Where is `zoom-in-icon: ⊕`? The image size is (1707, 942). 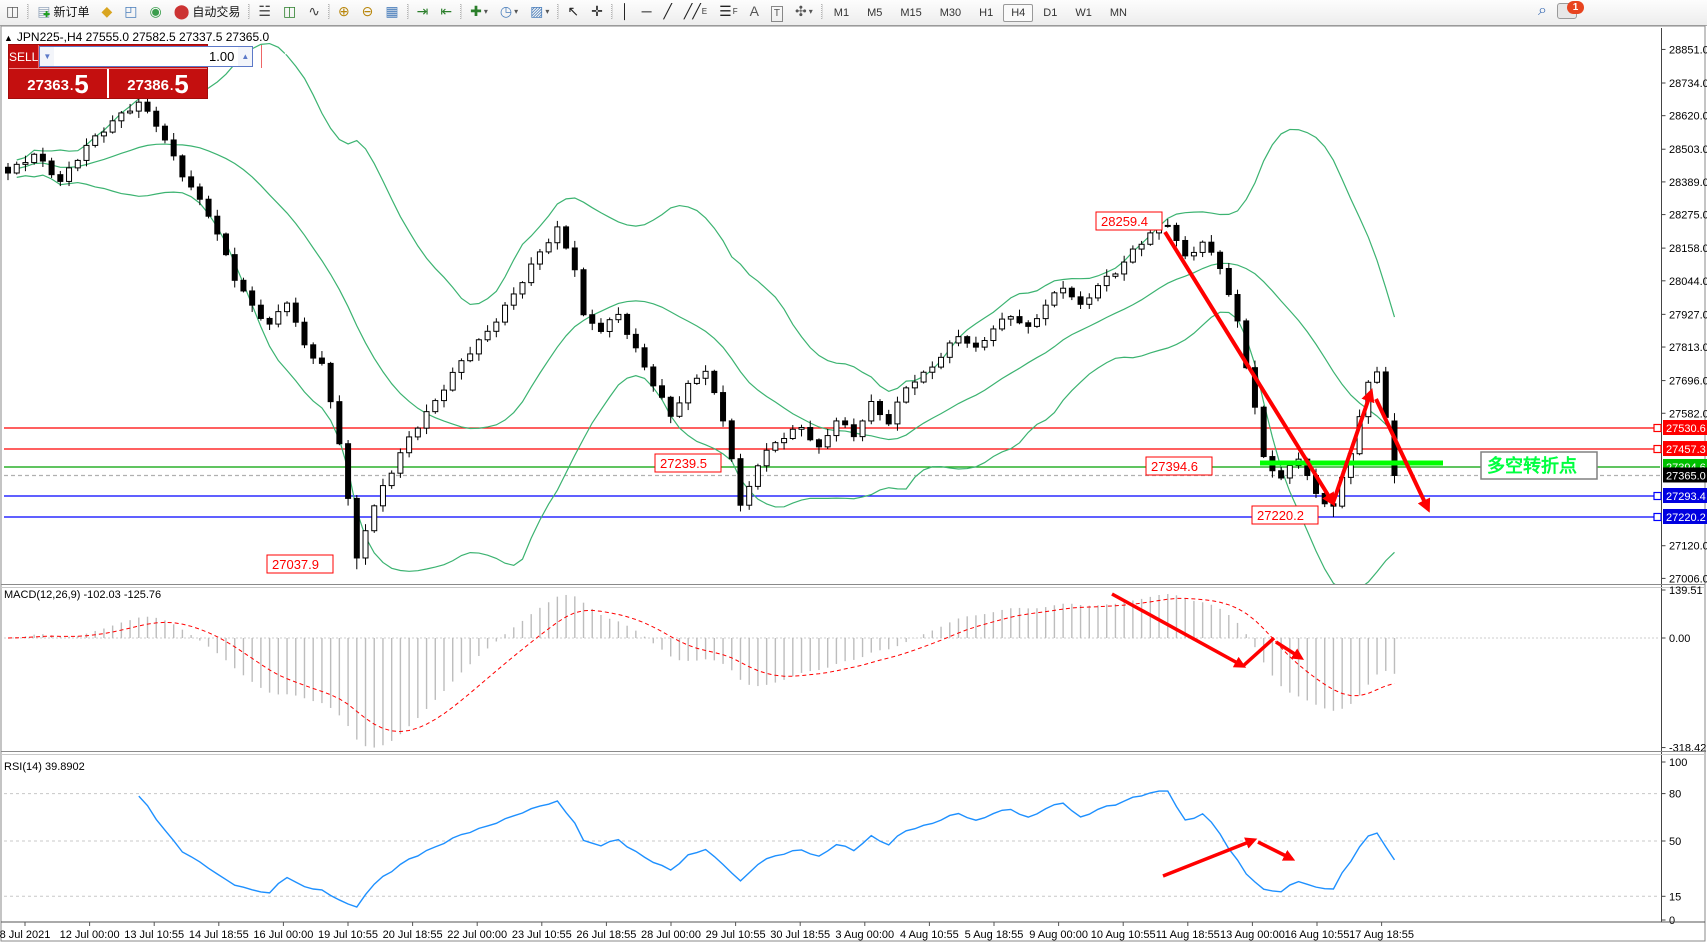 zoom-in-icon: ⊕ is located at coordinates (344, 11).